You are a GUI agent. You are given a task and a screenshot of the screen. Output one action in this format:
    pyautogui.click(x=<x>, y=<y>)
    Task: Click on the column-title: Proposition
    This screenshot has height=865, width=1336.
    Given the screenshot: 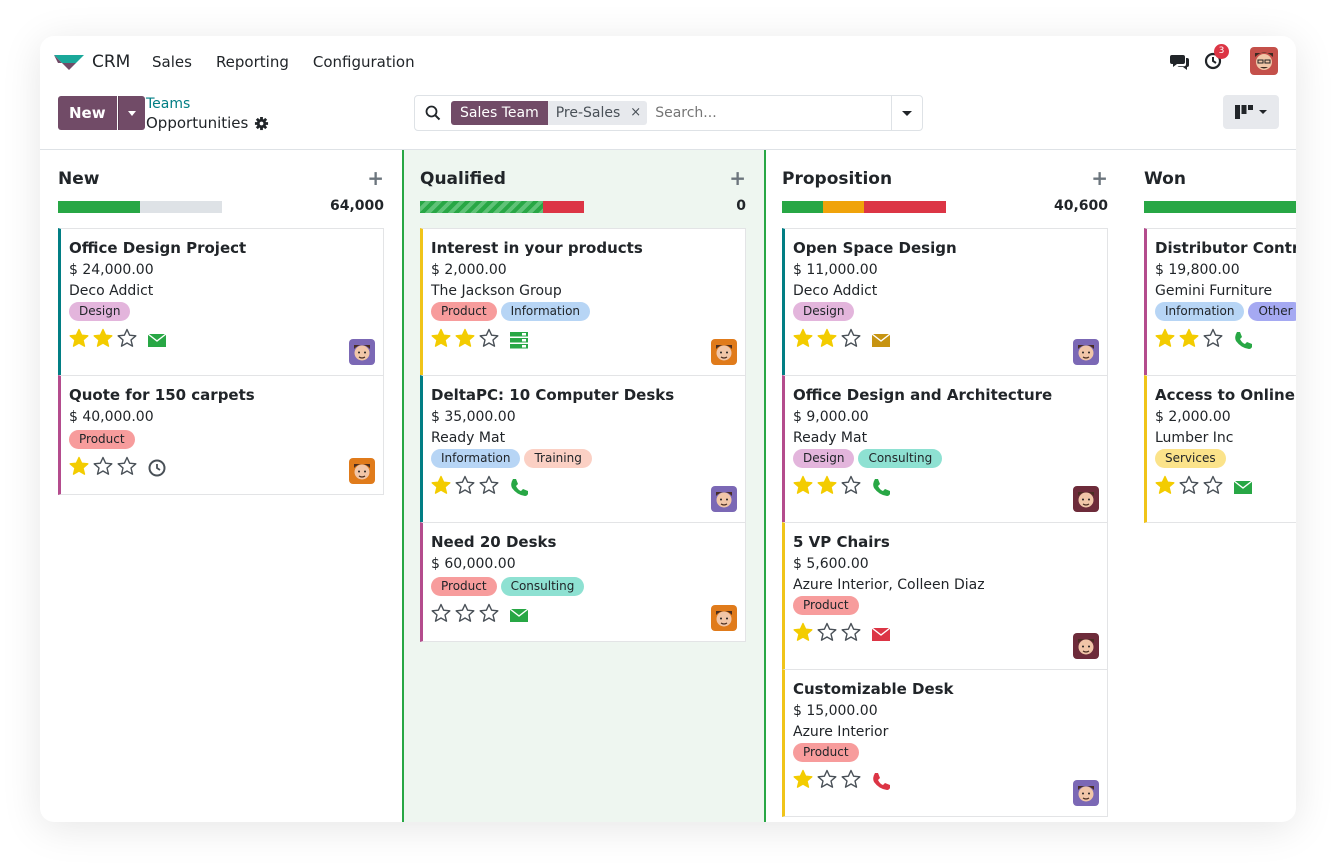 What is the action you would take?
    pyautogui.click(x=837, y=179)
    